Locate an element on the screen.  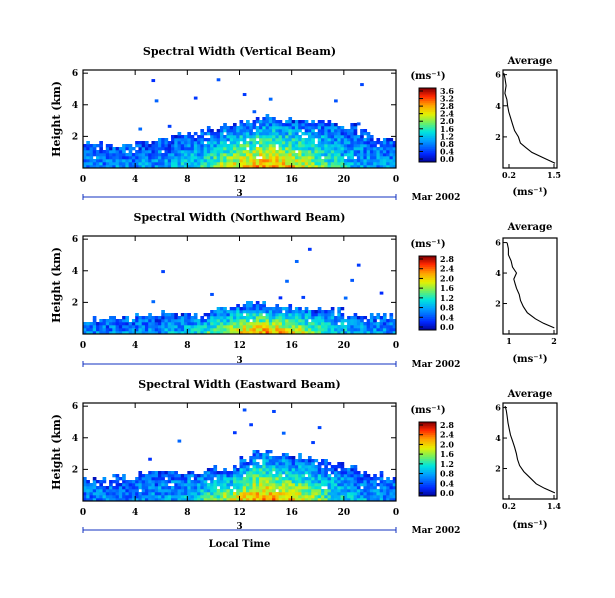
colorbar-unit-label: (ms⁻¹) is located at coordinates (427, 410).